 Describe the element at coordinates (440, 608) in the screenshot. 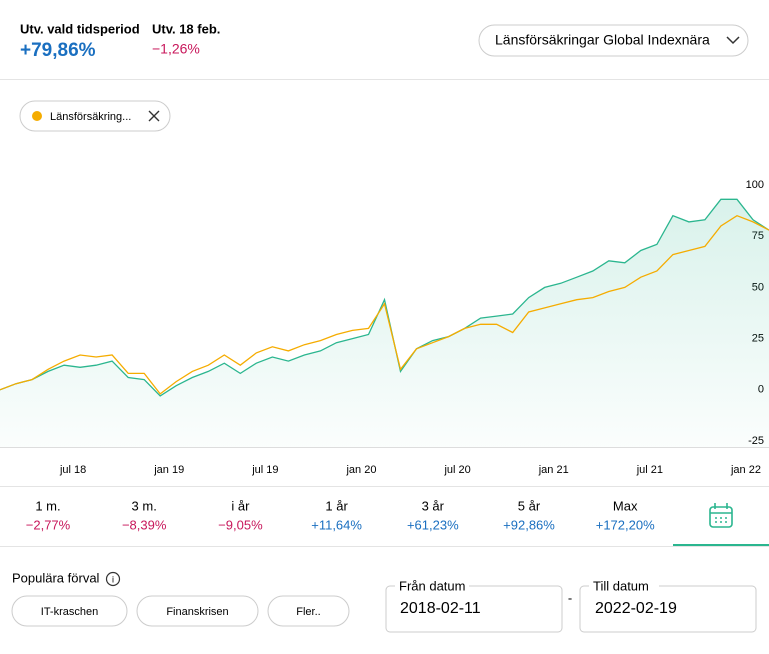

I see `from-date: 2018-02-11` at that location.